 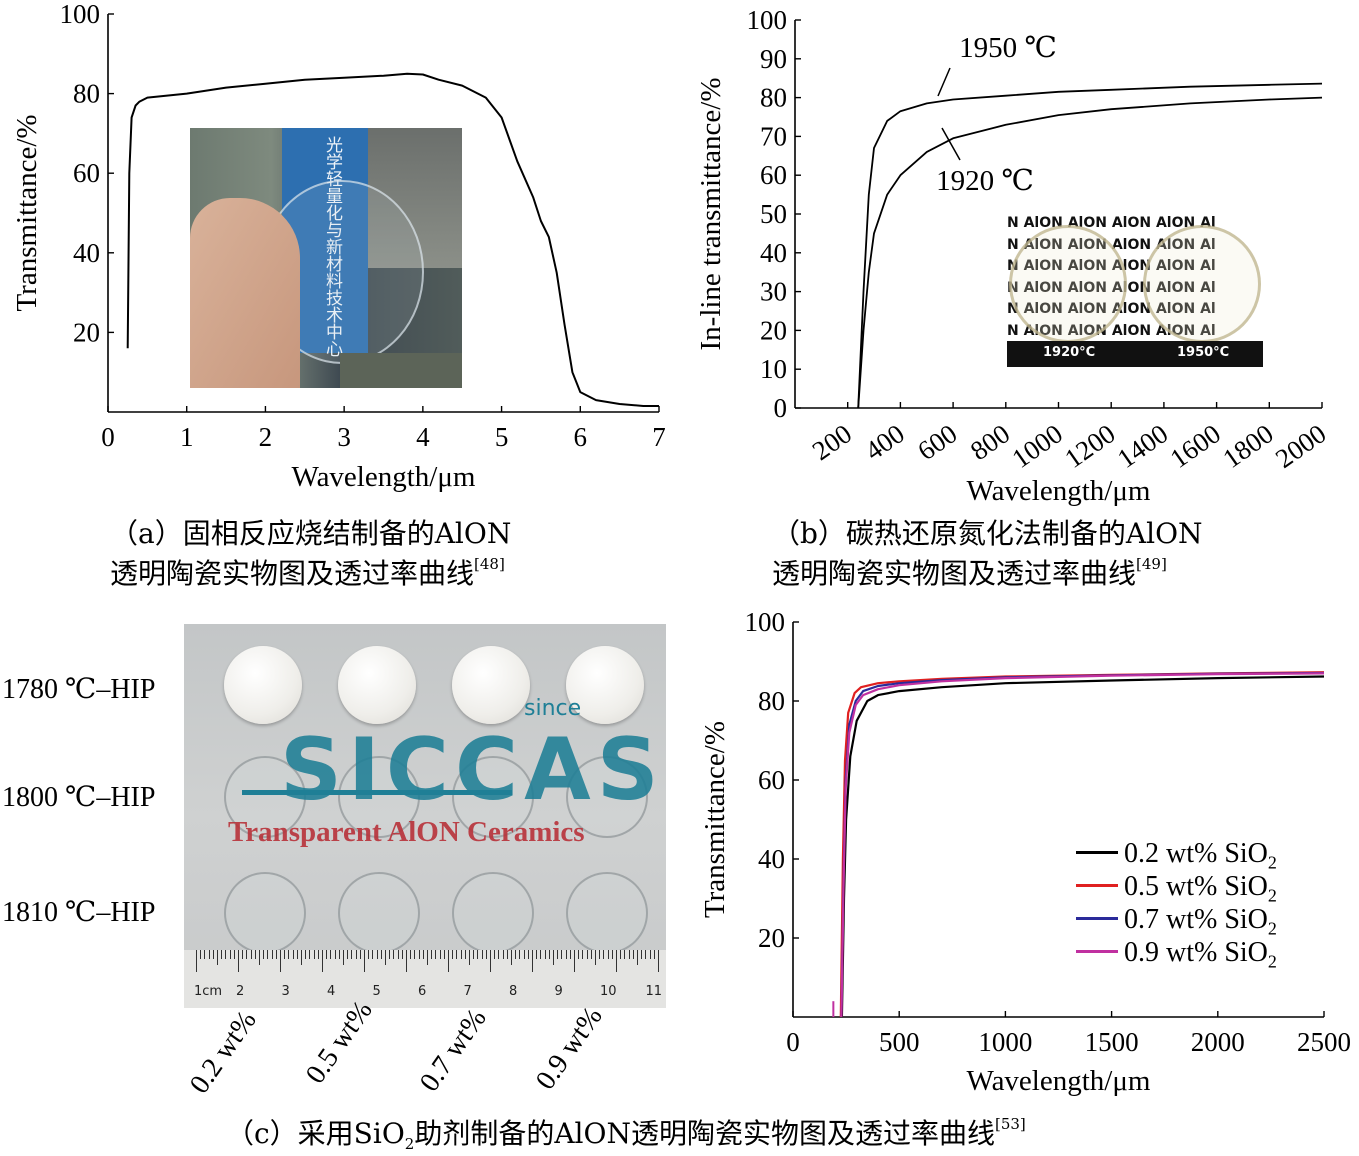 What do you see at coordinates (773, 59) in the screenshot?
I see `y-tick-label: 90` at bounding box center [773, 59].